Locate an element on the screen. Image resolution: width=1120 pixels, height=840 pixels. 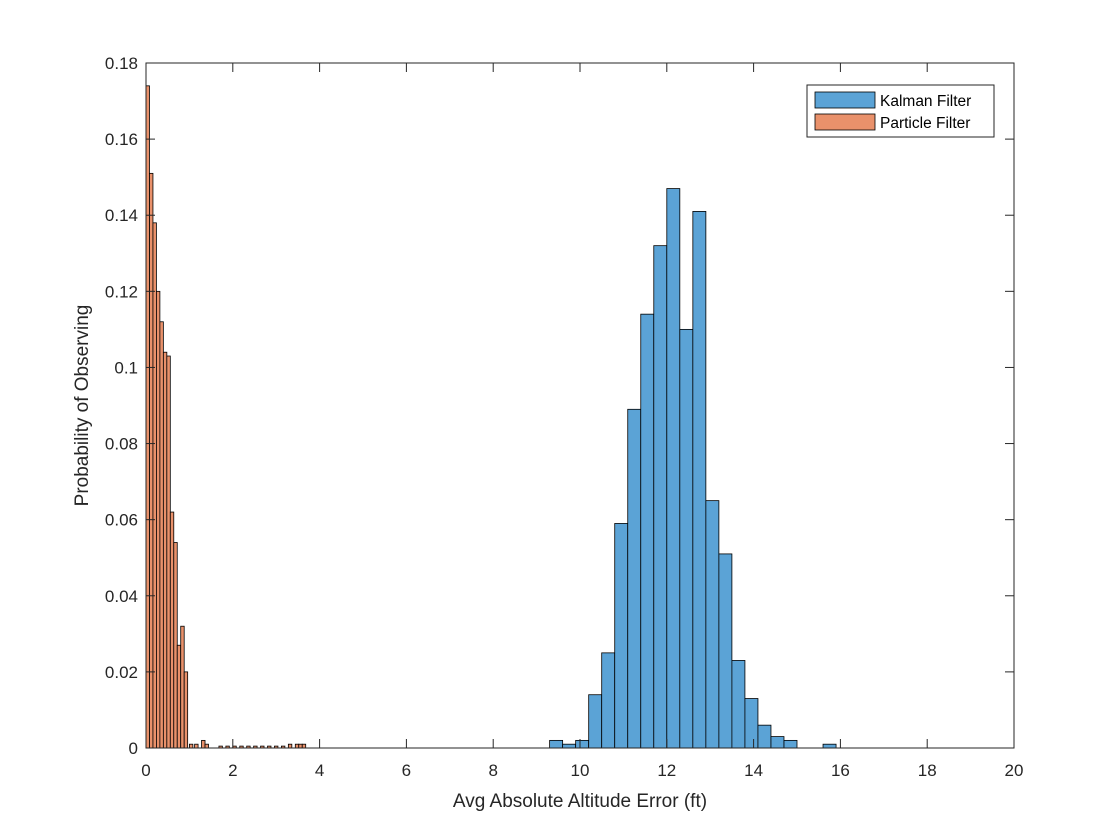
legend-label-particle-filter: Particle Filter is located at coordinates (925, 123).